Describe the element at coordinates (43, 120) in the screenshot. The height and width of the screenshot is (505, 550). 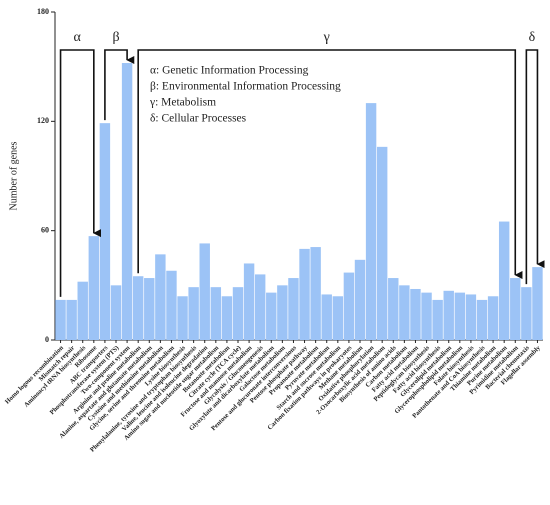
I see `y-tick-label: 120` at that location.